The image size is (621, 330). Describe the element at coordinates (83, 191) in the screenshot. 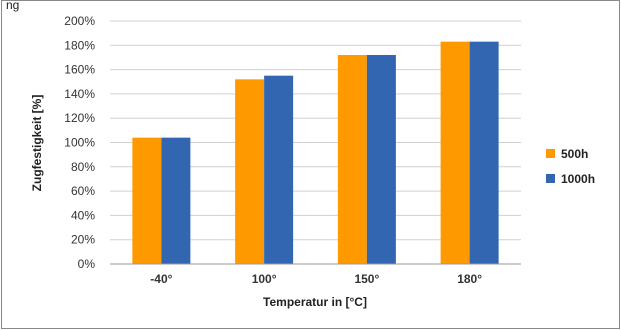

I see `y-tick-label: 60%` at that location.